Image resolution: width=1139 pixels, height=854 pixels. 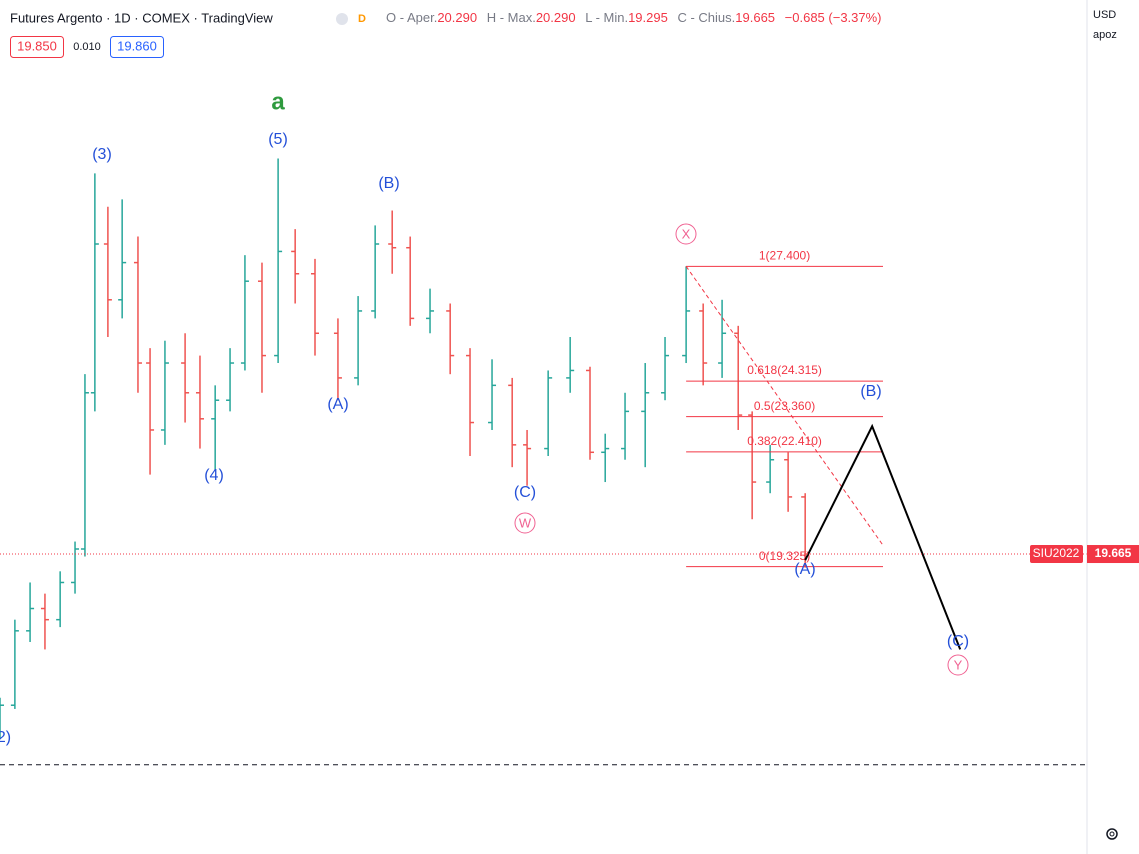 I want to click on fib-label: 0.618(24.315), so click(x=784, y=370).